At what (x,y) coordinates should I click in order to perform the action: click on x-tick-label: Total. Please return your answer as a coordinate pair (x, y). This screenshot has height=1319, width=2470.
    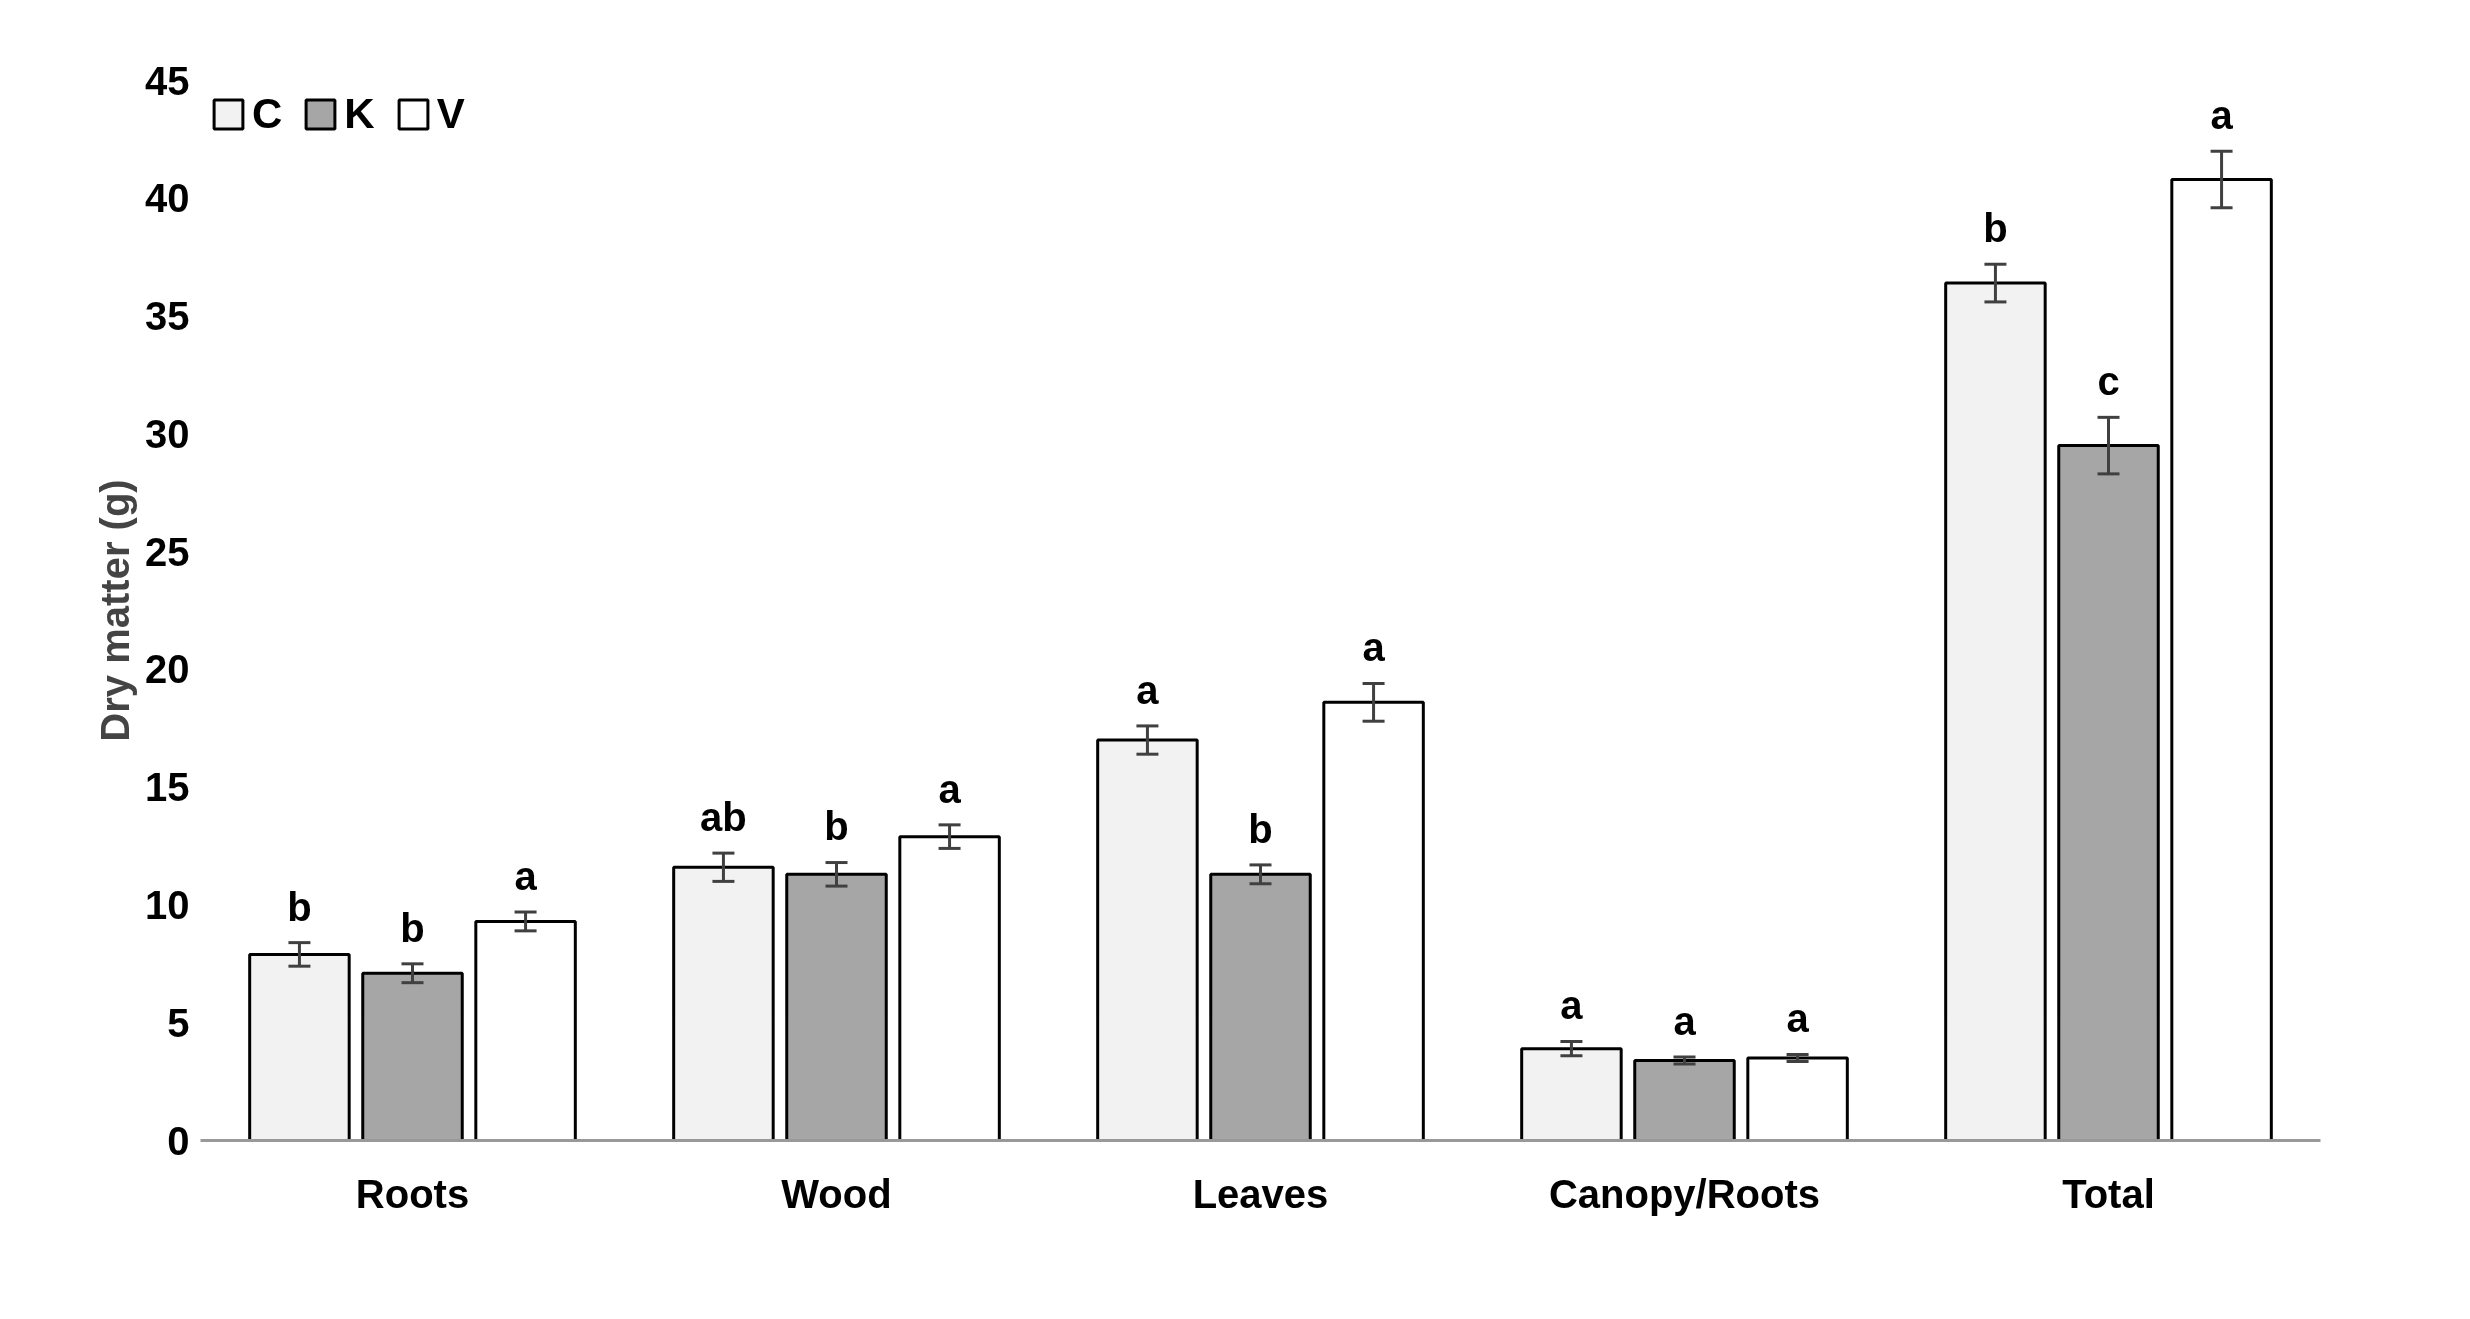
    Looking at the image, I should click on (2108, 1193).